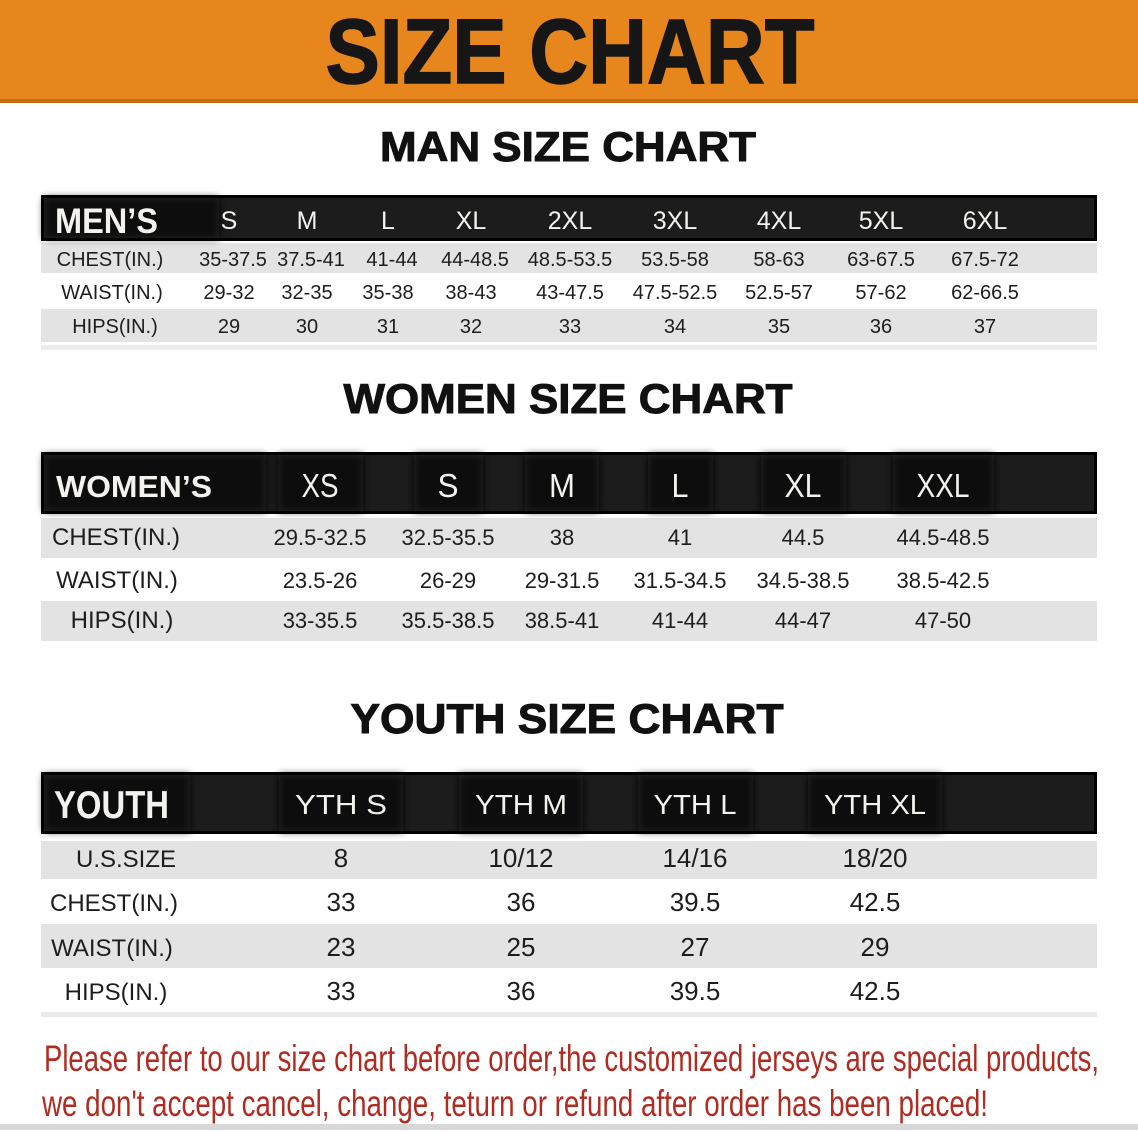 Image resolution: width=1138 pixels, height=1132 pixels. Describe the element at coordinates (448, 580) in the screenshot. I see `svg-text: 26-29` at that location.